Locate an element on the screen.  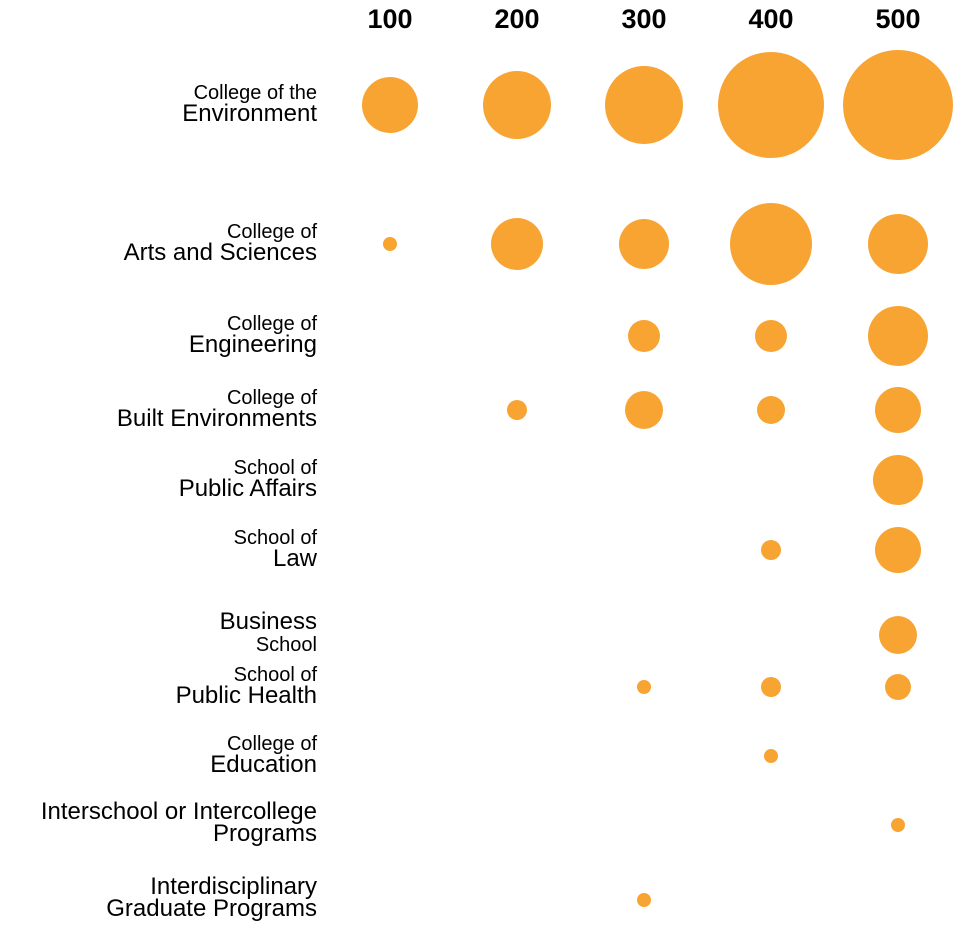
row-label-line2: Graduate Programs is located at coordinates (211, 908).